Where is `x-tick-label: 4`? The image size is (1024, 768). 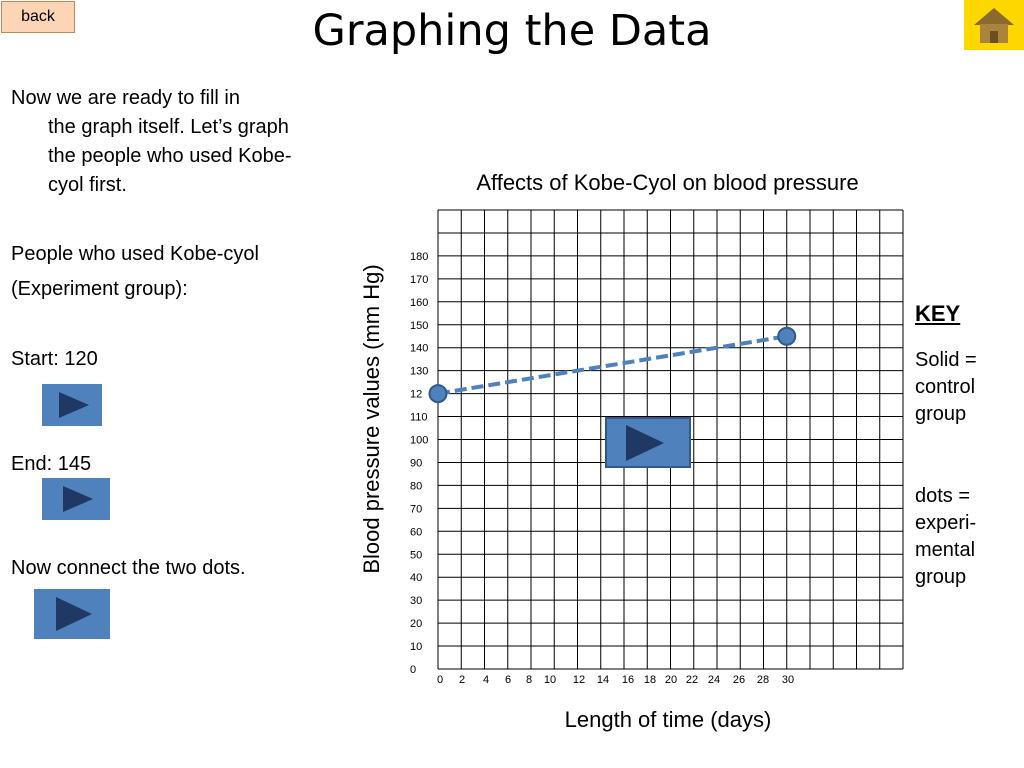
x-tick-label: 4 is located at coordinates (486, 680).